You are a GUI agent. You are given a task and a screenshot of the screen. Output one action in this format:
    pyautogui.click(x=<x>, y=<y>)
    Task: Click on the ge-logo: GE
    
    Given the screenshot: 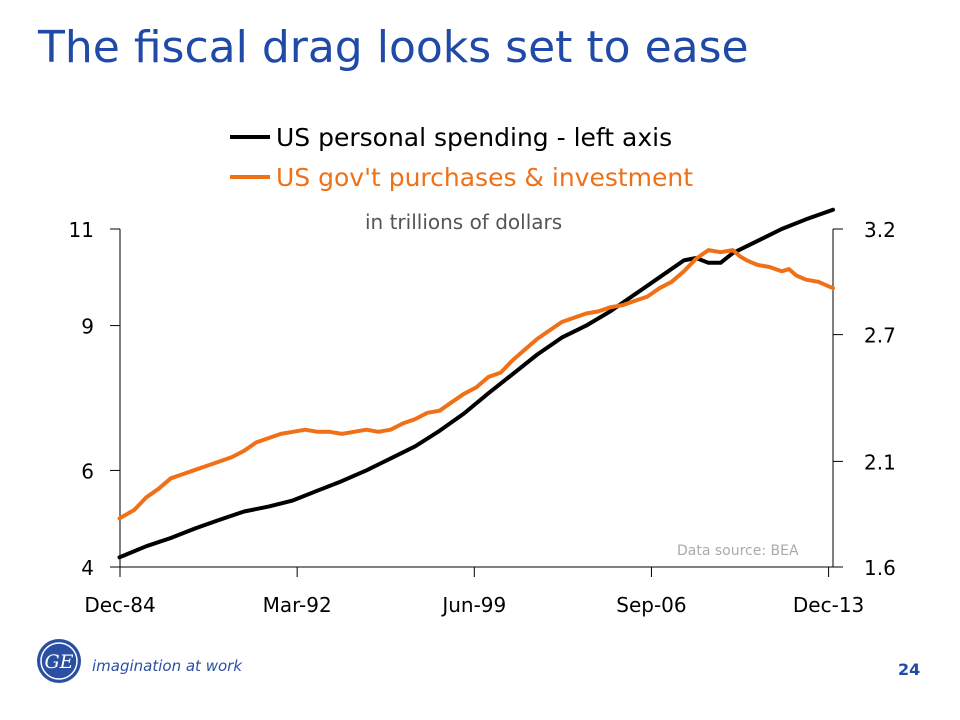 What is the action you would take?
    pyautogui.click(x=59, y=661)
    